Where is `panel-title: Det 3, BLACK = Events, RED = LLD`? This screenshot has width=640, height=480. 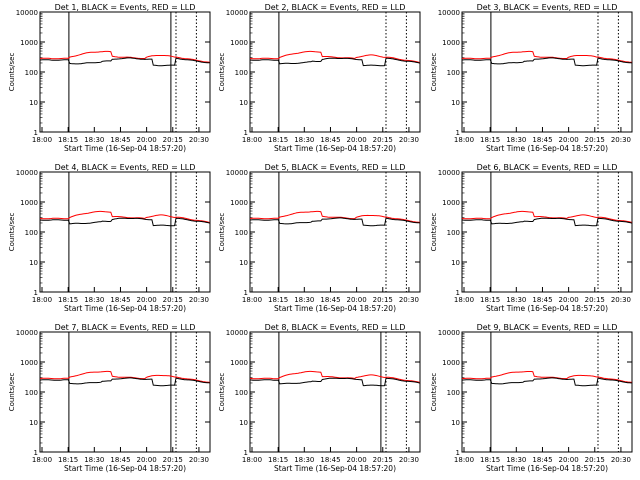 panel-title: Det 3, BLACK = Events, RED = LLD is located at coordinates (547, 7).